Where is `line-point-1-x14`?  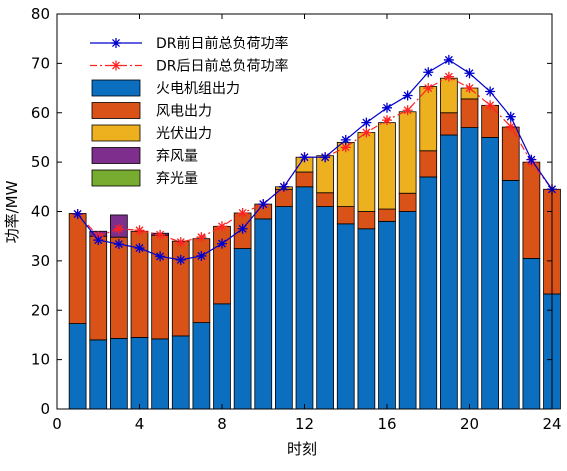 line-point-1-x14 is located at coordinates (345, 147).